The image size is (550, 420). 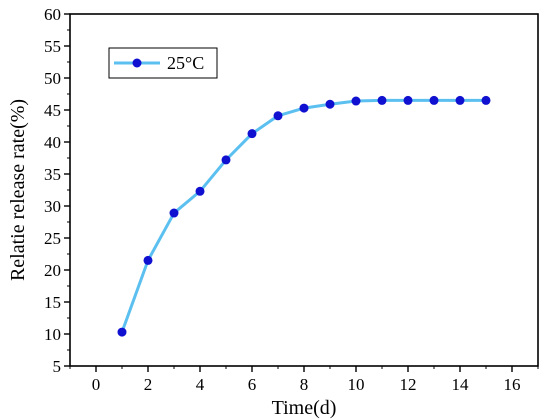 What do you see at coordinates (408, 384) in the screenshot?
I see `x-tick-label: 12` at bounding box center [408, 384].